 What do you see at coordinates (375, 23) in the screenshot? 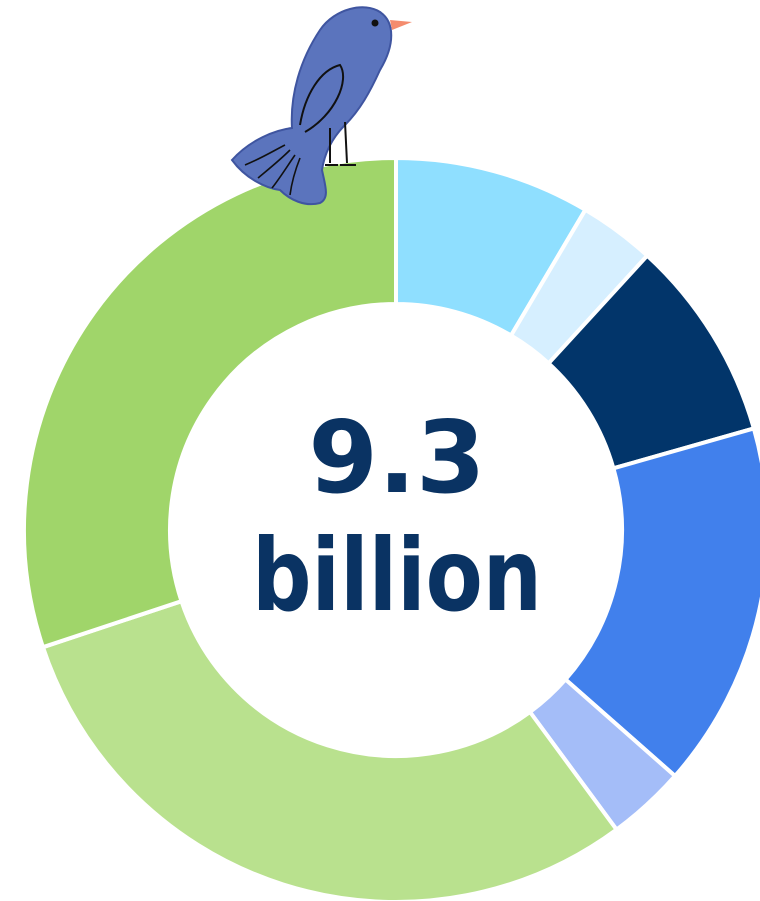
I see `bird-eye` at bounding box center [375, 23].